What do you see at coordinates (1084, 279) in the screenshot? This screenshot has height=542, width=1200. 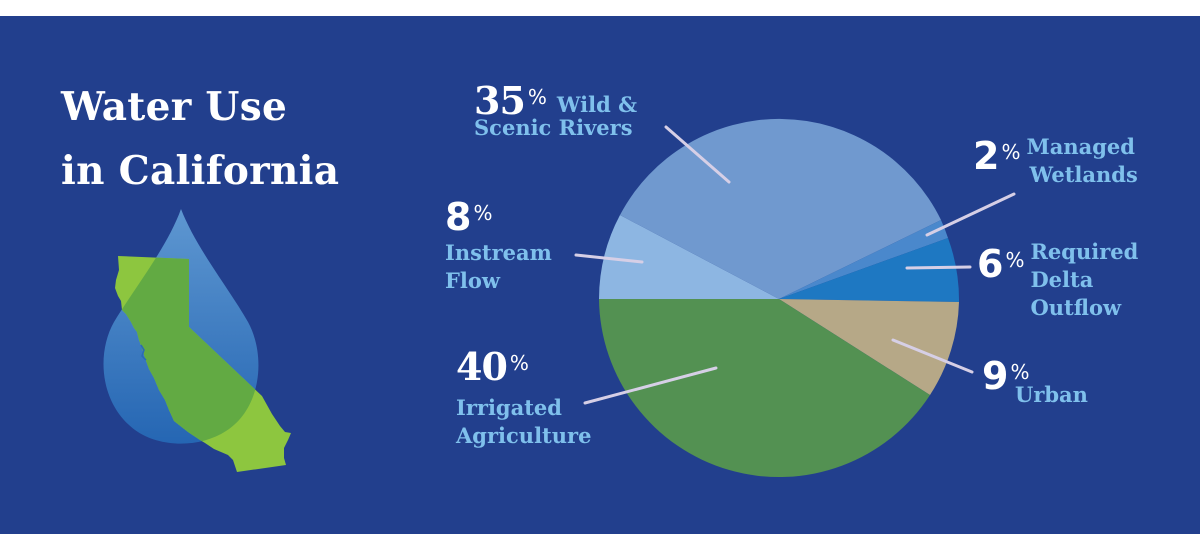 I see `category-name: Required Delta Outflow` at bounding box center [1084, 279].